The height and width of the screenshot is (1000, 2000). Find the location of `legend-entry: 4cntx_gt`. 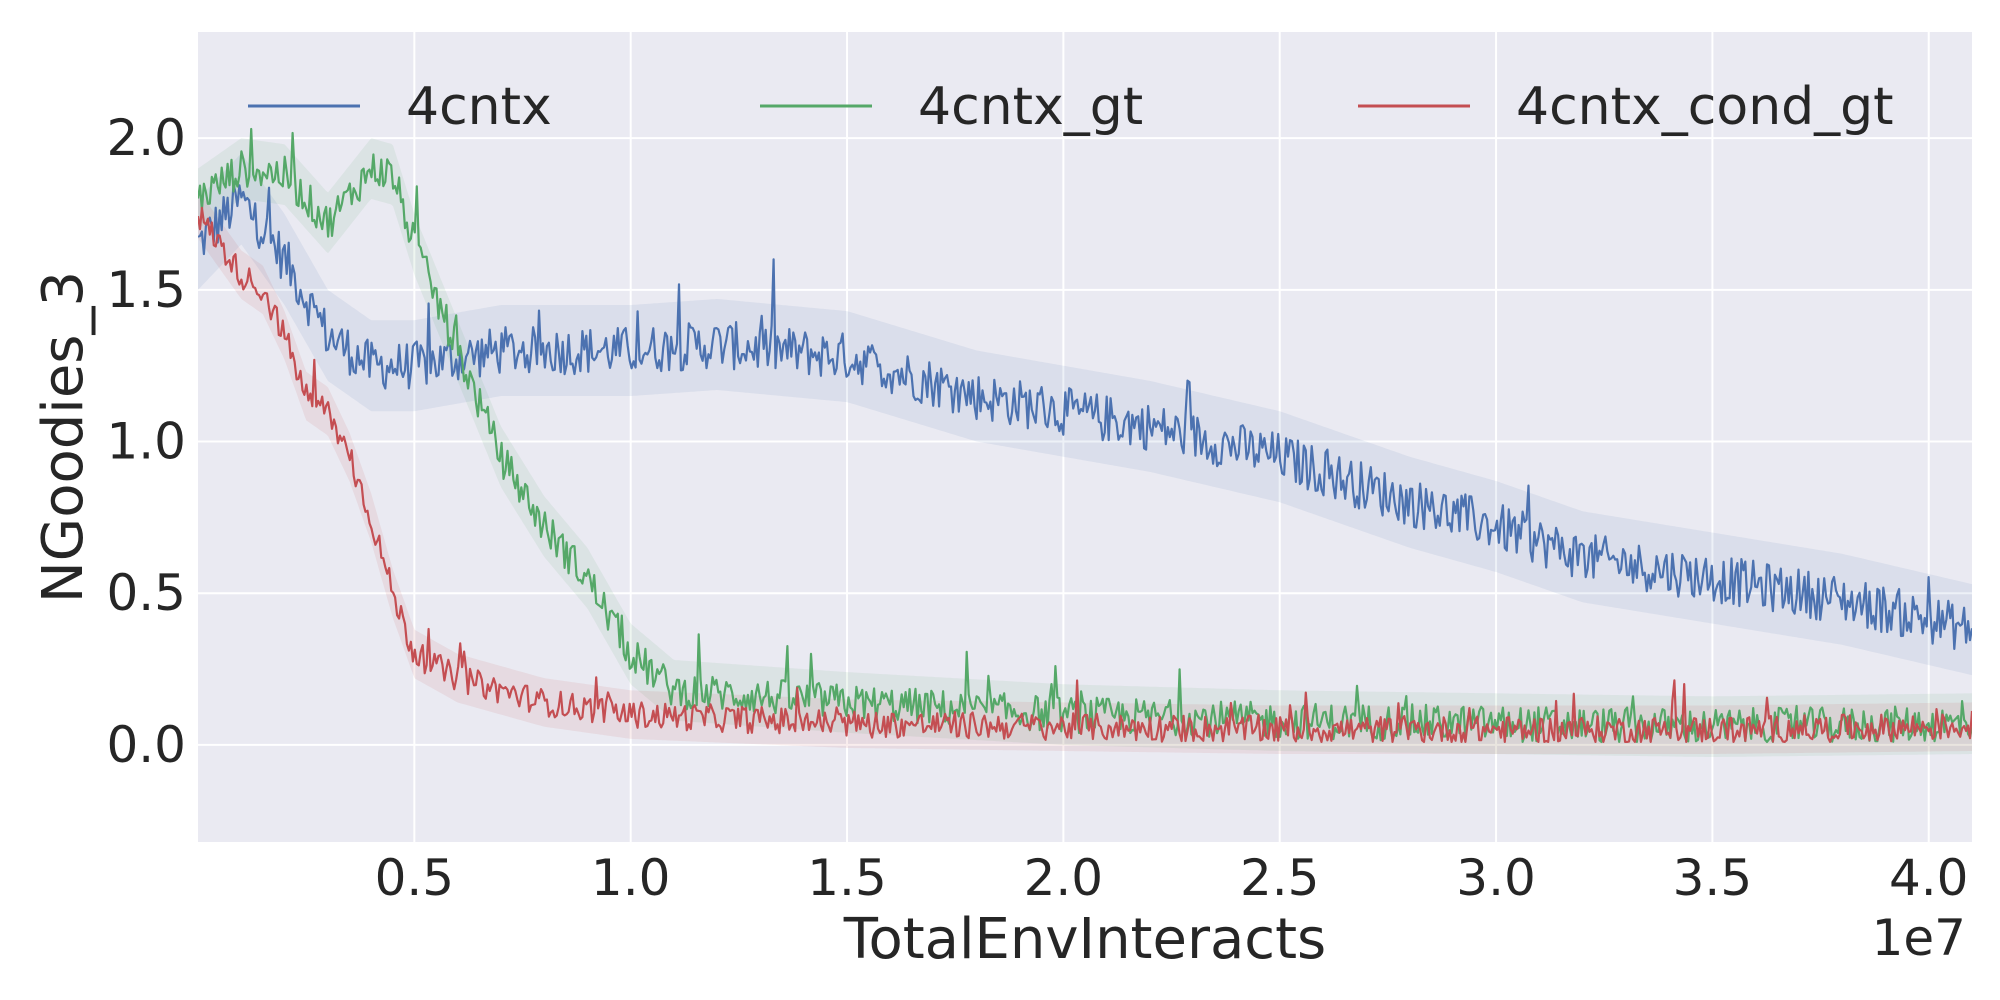

legend-entry: 4cntx_gt is located at coordinates (951, 107).